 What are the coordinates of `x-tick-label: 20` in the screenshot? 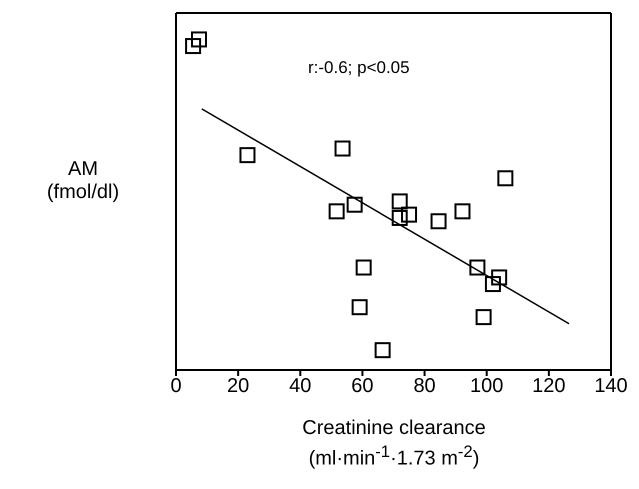 It's located at (238, 386).